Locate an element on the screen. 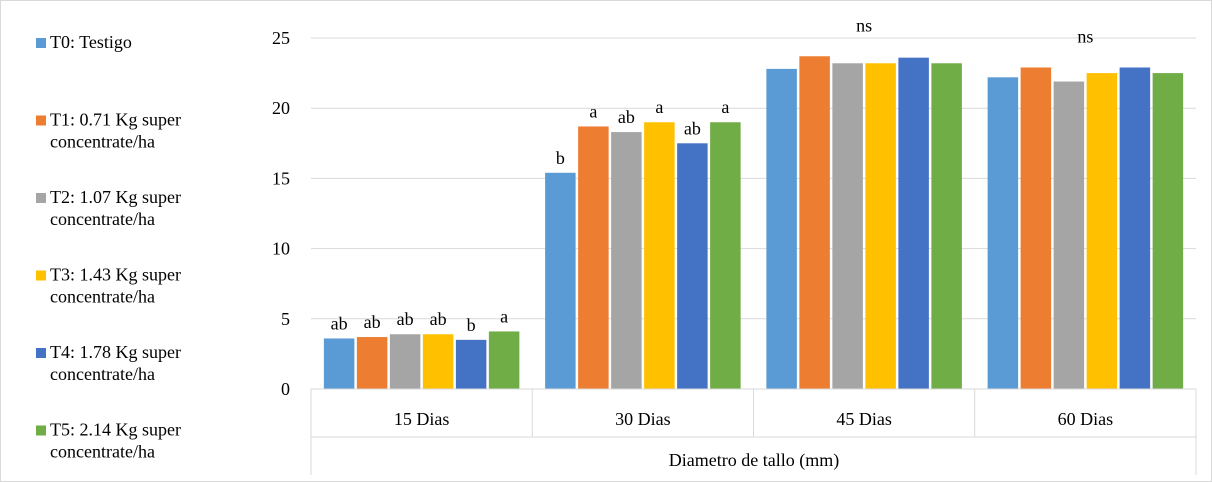  x-category-label: 60 Dias is located at coordinates (1086, 419).